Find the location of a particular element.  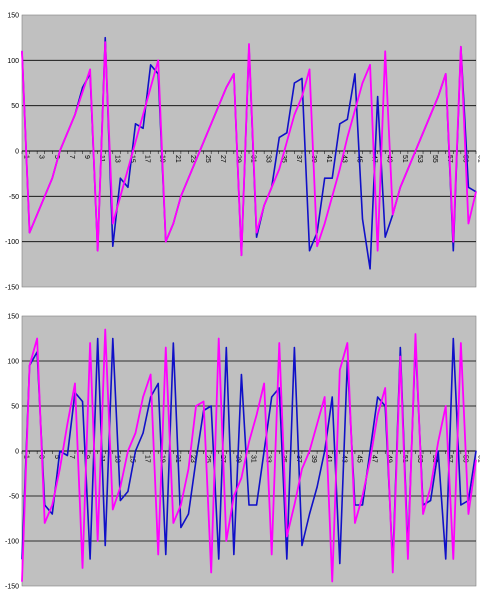

x-tick-label: 59 is located at coordinates (464, 459).